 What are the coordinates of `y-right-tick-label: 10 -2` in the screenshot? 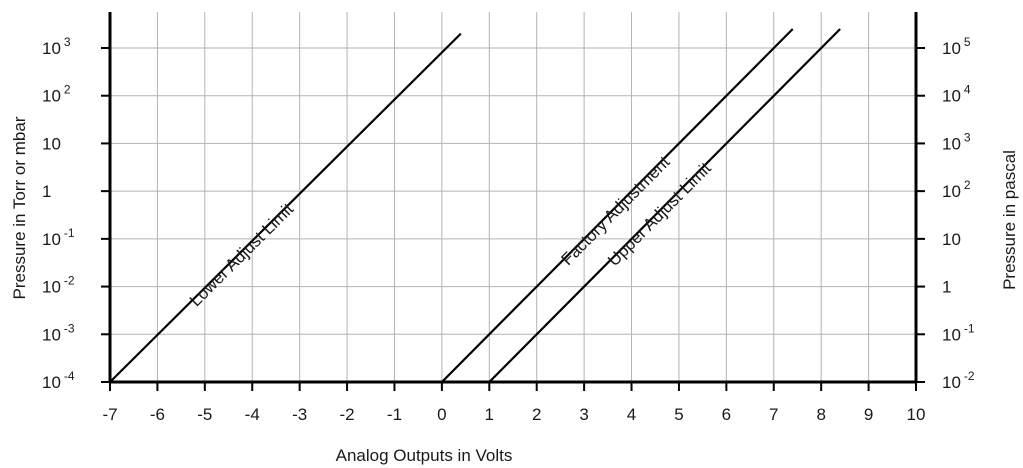 It's located at (958, 380).